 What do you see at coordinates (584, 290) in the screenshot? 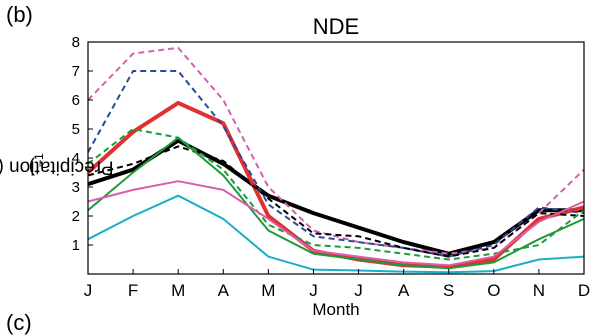
I see `x-tick-label: D` at bounding box center [584, 290].